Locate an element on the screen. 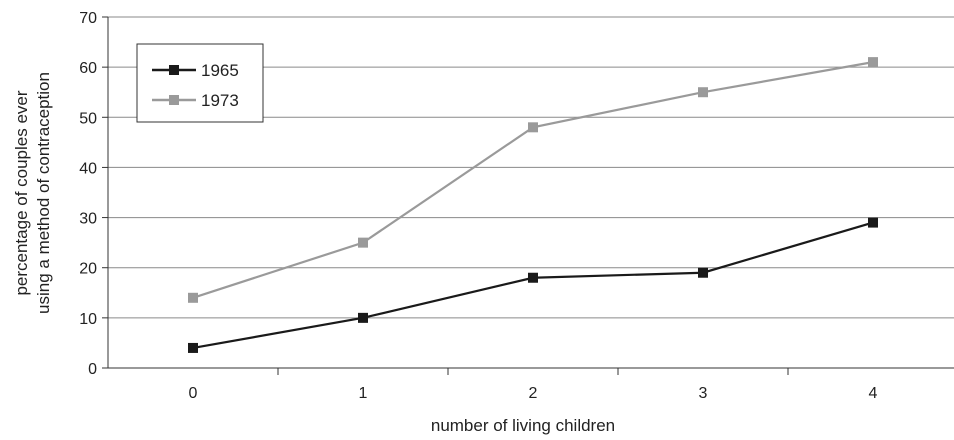  x-axis-label: number of living children is located at coordinates (523, 425).